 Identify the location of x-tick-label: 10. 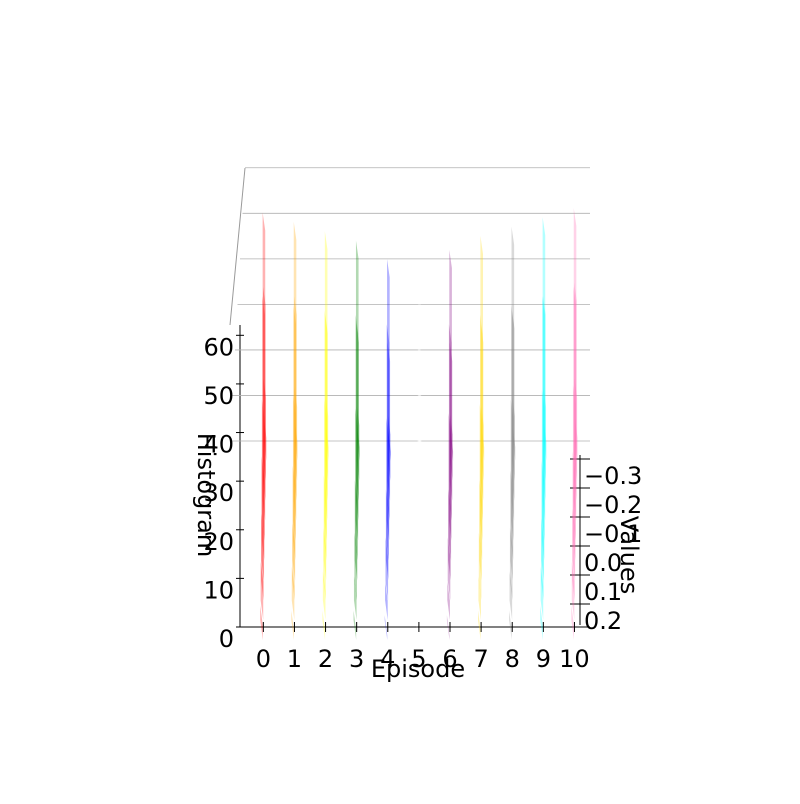
(574, 659).